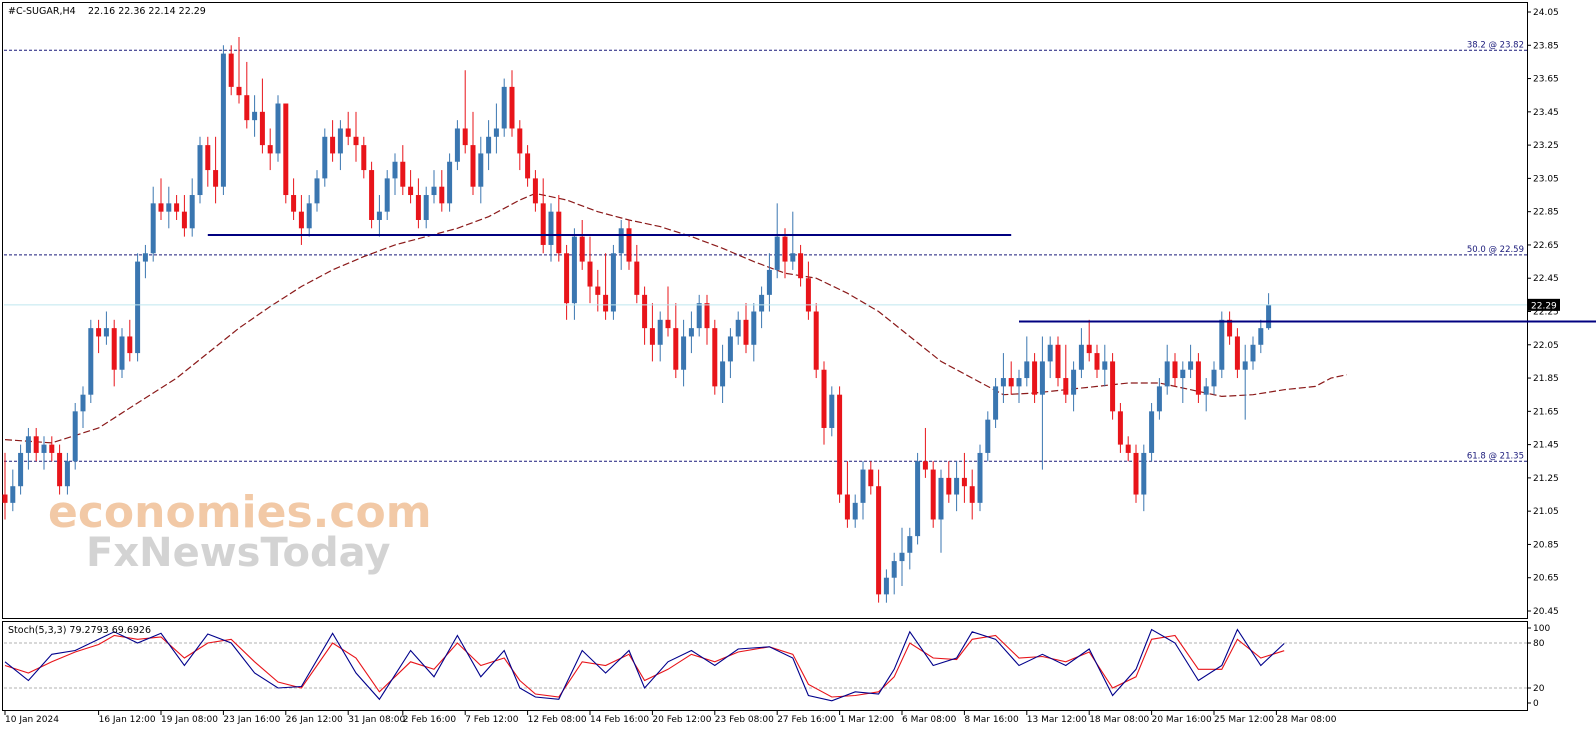 This screenshot has width=1596, height=743. I want to click on price-tick-label: 20.85, so click(1546, 545).